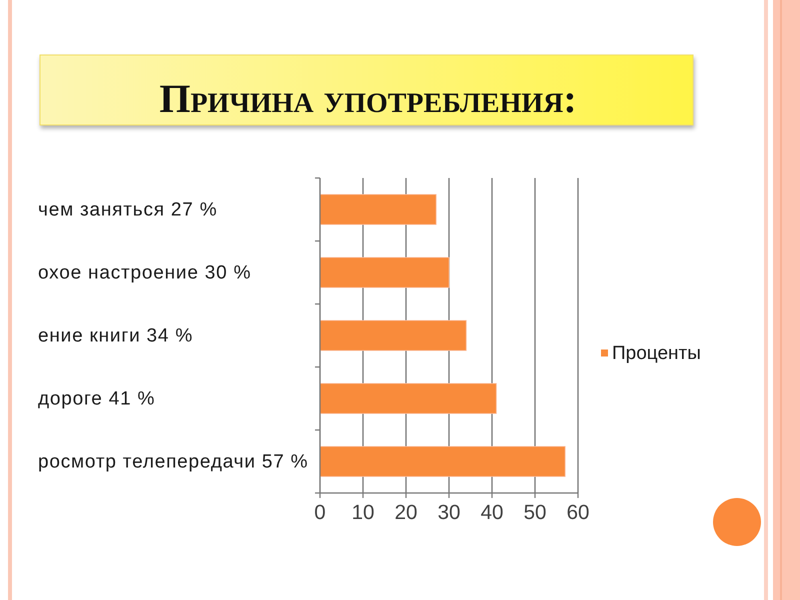 The image size is (800, 600). I want to click on x-tick-label: 30, so click(449, 512).